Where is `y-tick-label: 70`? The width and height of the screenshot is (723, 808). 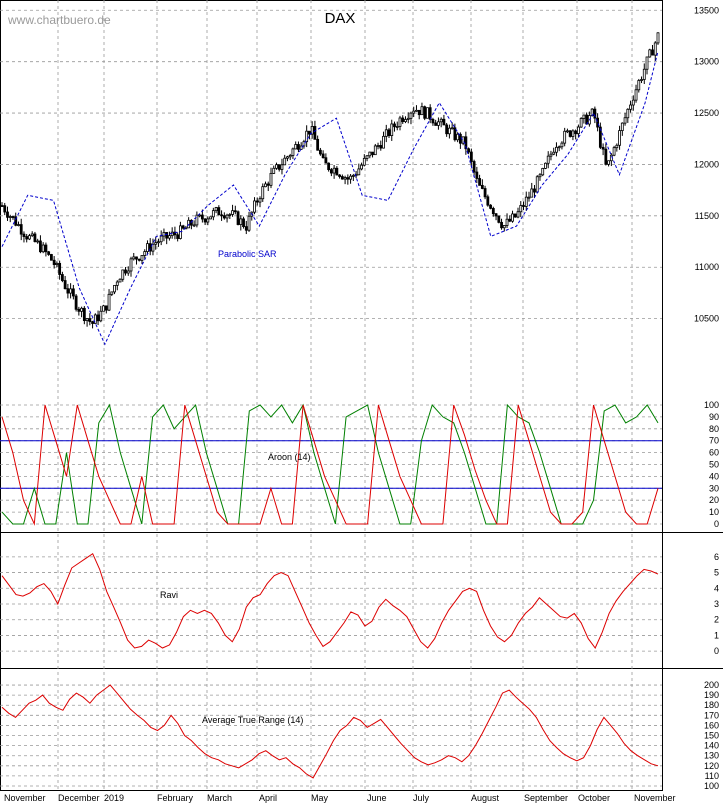 y-tick-label: 70 is located at coordinates (714, 441).